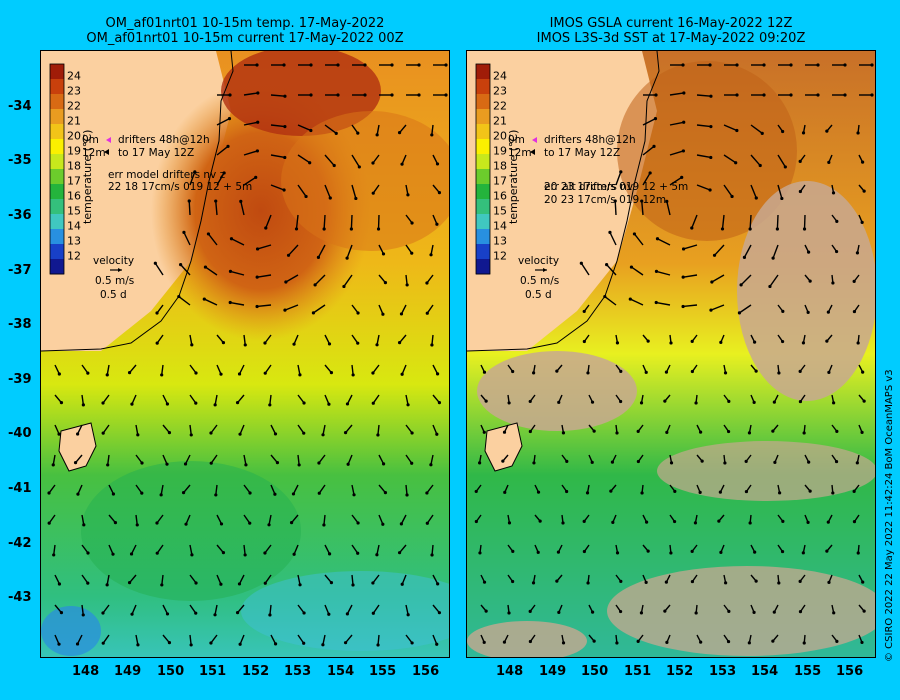  I want to click on right-velocity-speed: 0.5 m/s, so click(539, 281).